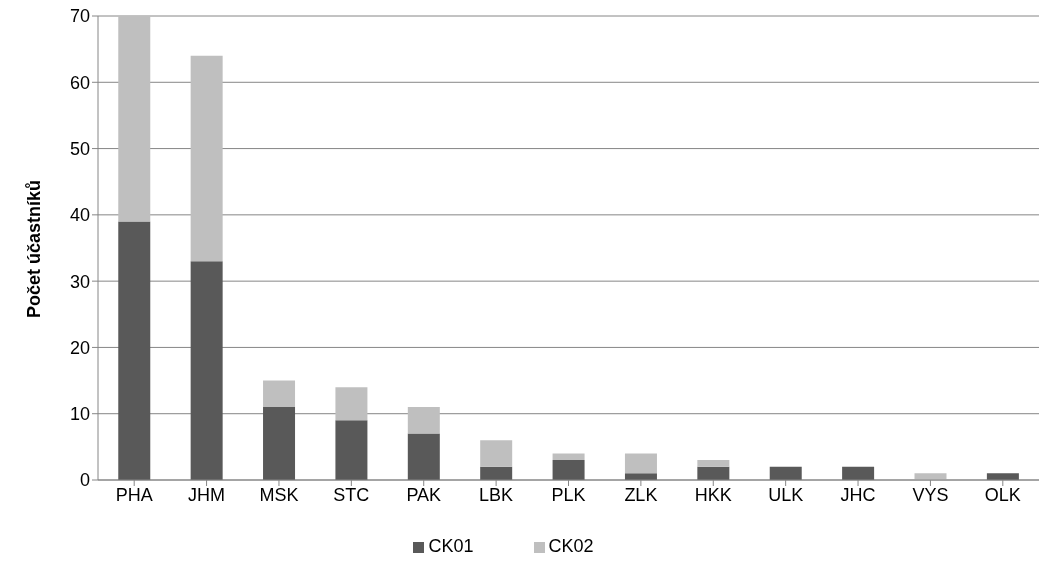  Describe the element at coordinates (79, 16) in the screenshot. I see `y-tick-label: 70` at that location.